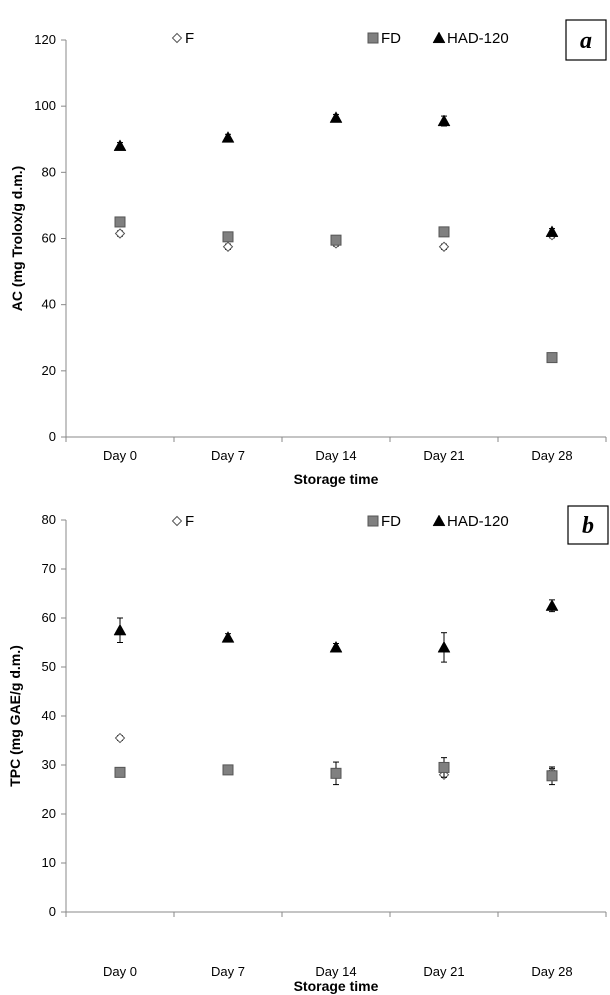 This screenshot has height=995, width=610. What do you see at coordinates (45, 105) in the screenshot?
I see `y-tick-label: 100` at bounding box center [45, 105].